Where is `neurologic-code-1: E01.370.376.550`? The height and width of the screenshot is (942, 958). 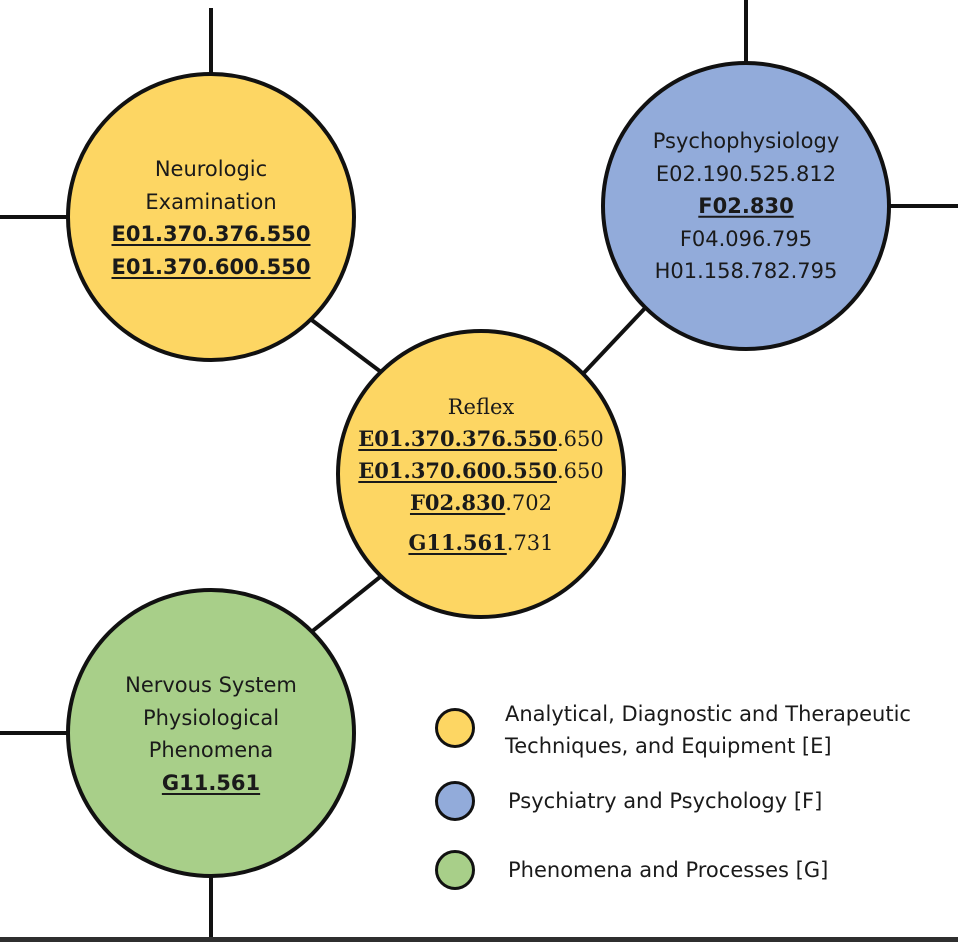 neurologic-code-1: E01.370.376.550 is located at coordinates (211, 234).